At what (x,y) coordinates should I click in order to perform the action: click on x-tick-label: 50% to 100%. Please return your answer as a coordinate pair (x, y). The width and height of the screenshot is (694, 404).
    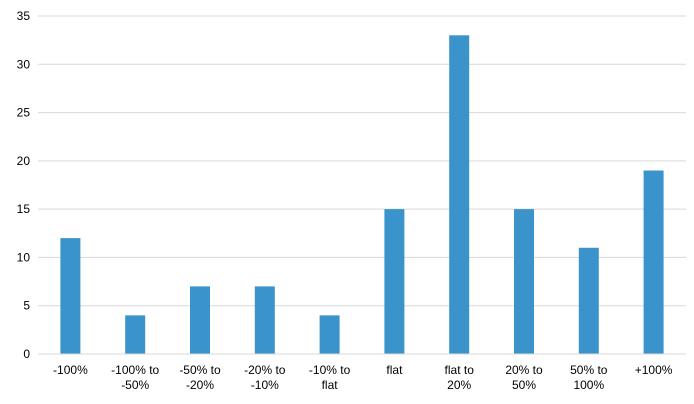
    Looking at the image, I should click on (589, 377).